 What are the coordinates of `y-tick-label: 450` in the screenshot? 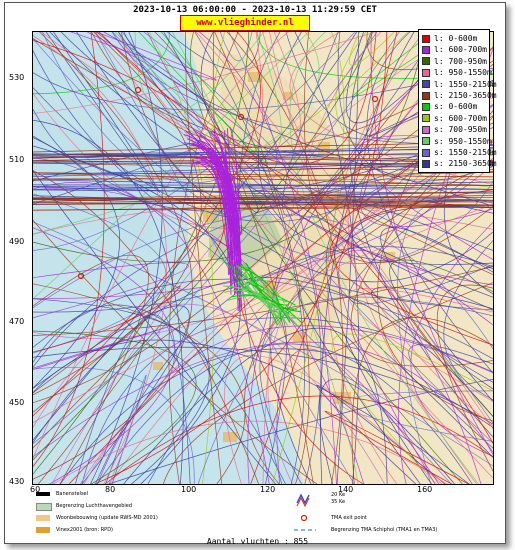 It's located at (17, 402).